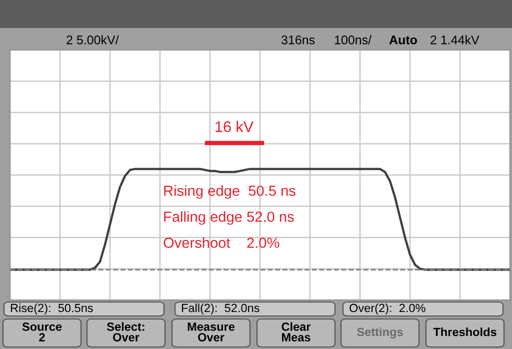 The width and height of the screenshot is (512, 349). What do you see at coordinates (455, 39) in the screenshot?
I see `text: 2 1.44kV` at bounding box center [455, 39].